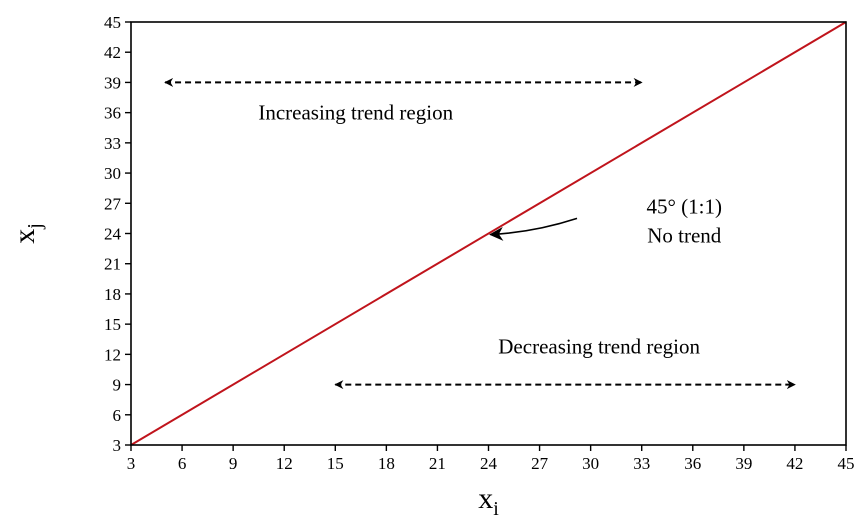  I want to click on y-tick-label: 21, so click(112, 264).